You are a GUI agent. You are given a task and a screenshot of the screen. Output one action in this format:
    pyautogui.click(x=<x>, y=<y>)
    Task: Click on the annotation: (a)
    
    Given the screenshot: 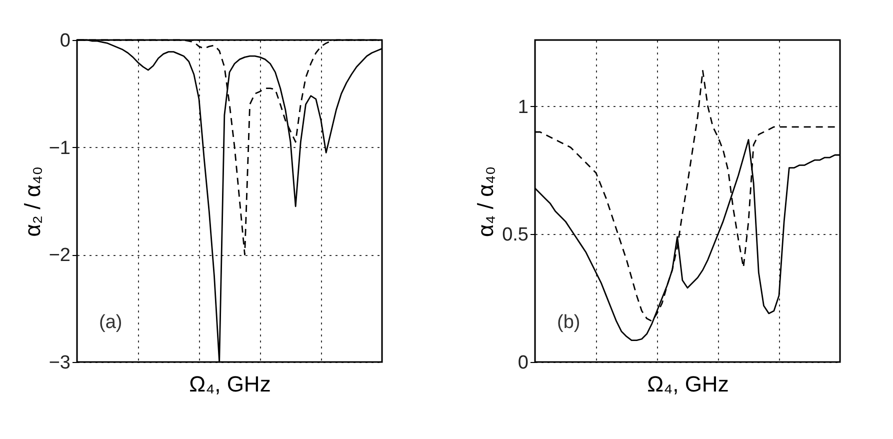 What is the action you would take?
    pyautogui.click(x=110, y=322)
    